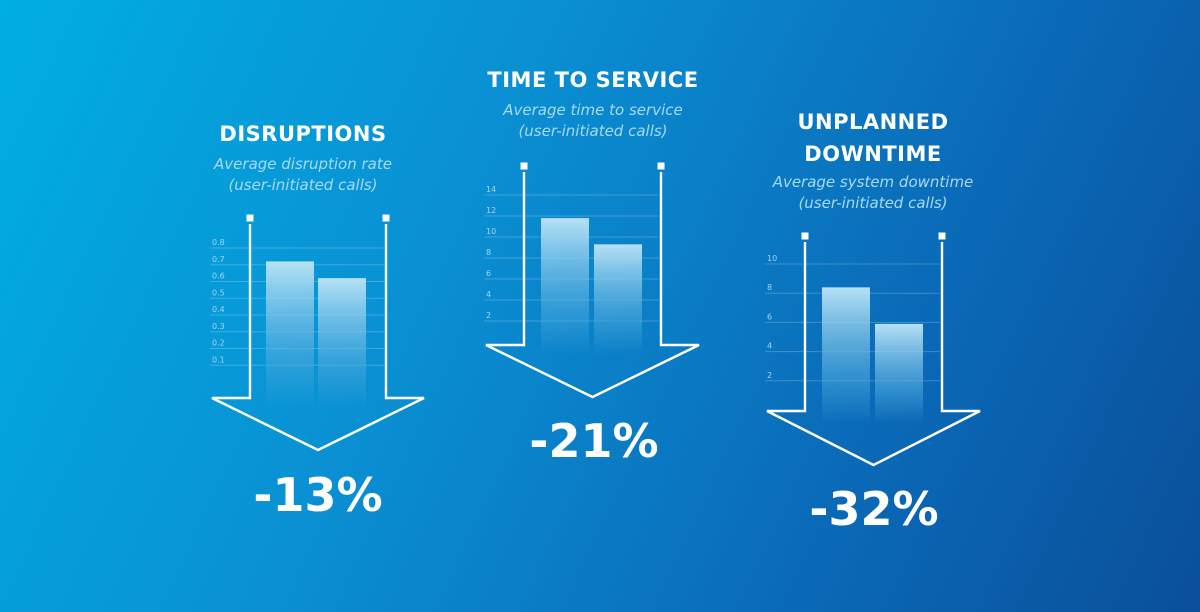  Describe the element at coordinates (218, 343) in the screenshot. I see `y-tick-label: 0.2` at that location.